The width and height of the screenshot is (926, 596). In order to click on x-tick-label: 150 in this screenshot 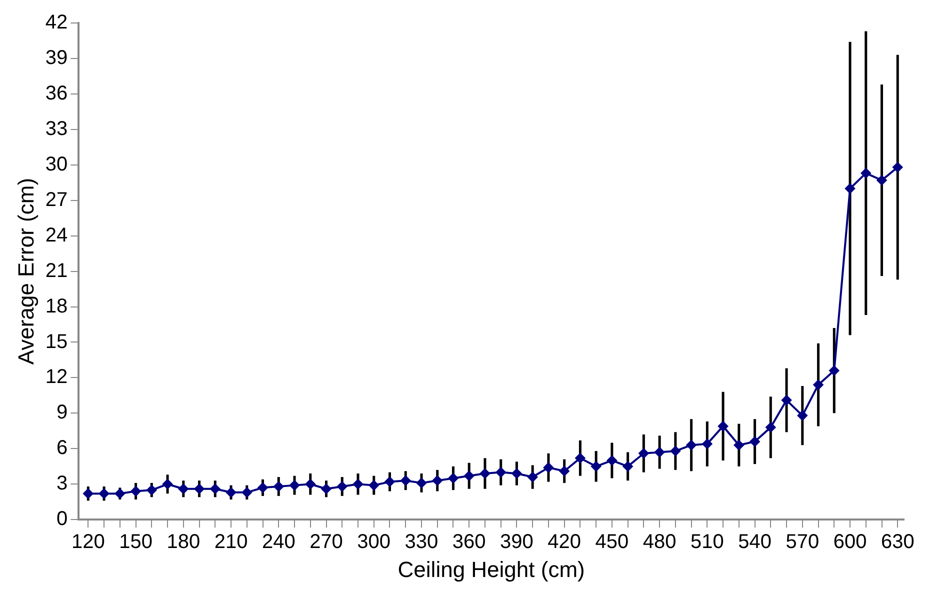, I will do `click(135, 542)`.